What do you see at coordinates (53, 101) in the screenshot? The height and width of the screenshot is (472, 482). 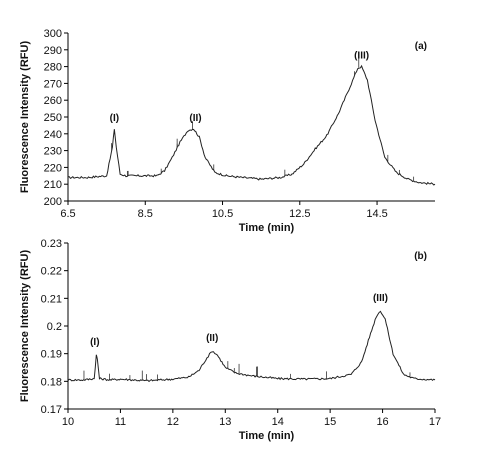 I see `y-tick-label: 260` at bounding box center [53, 101].